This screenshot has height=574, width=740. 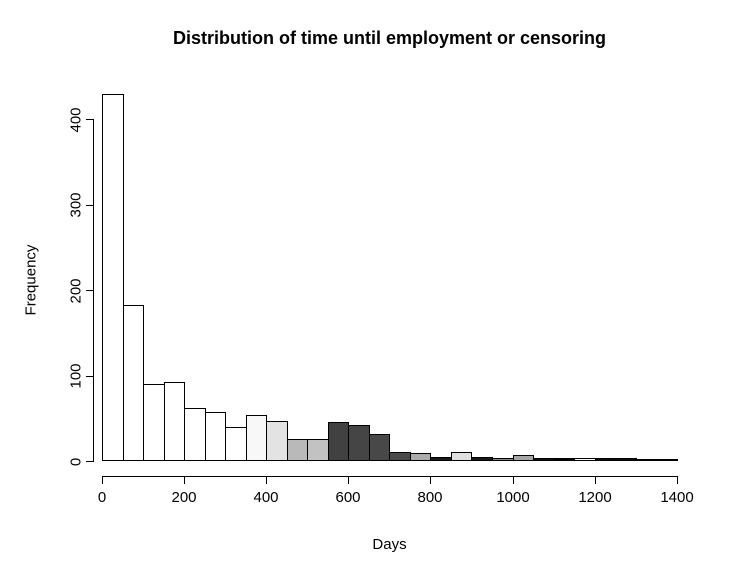 I want to click on y-axis-label: Frequency, so click(x=31, y=280).